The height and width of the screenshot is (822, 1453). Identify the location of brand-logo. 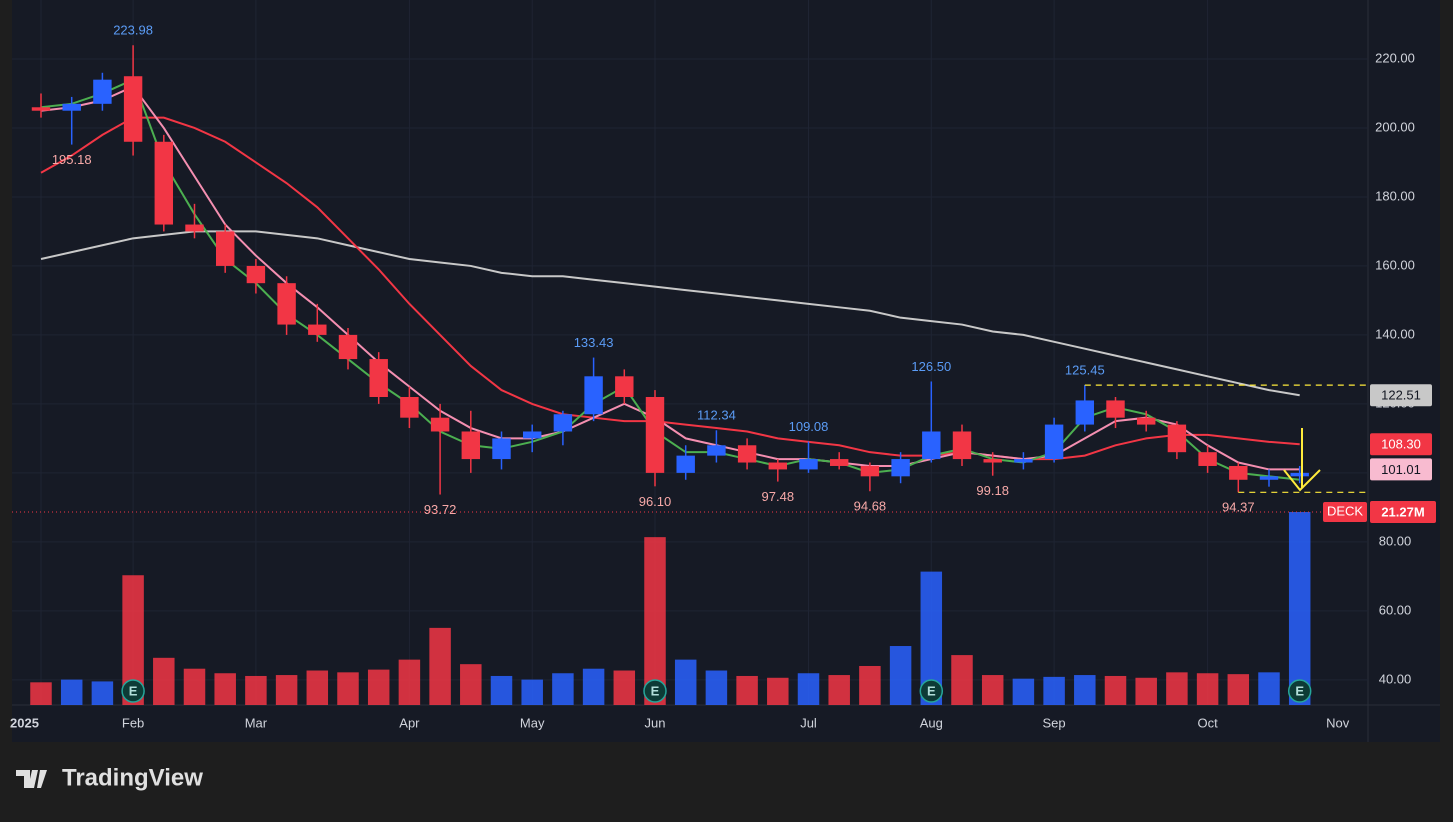
(31, 779).